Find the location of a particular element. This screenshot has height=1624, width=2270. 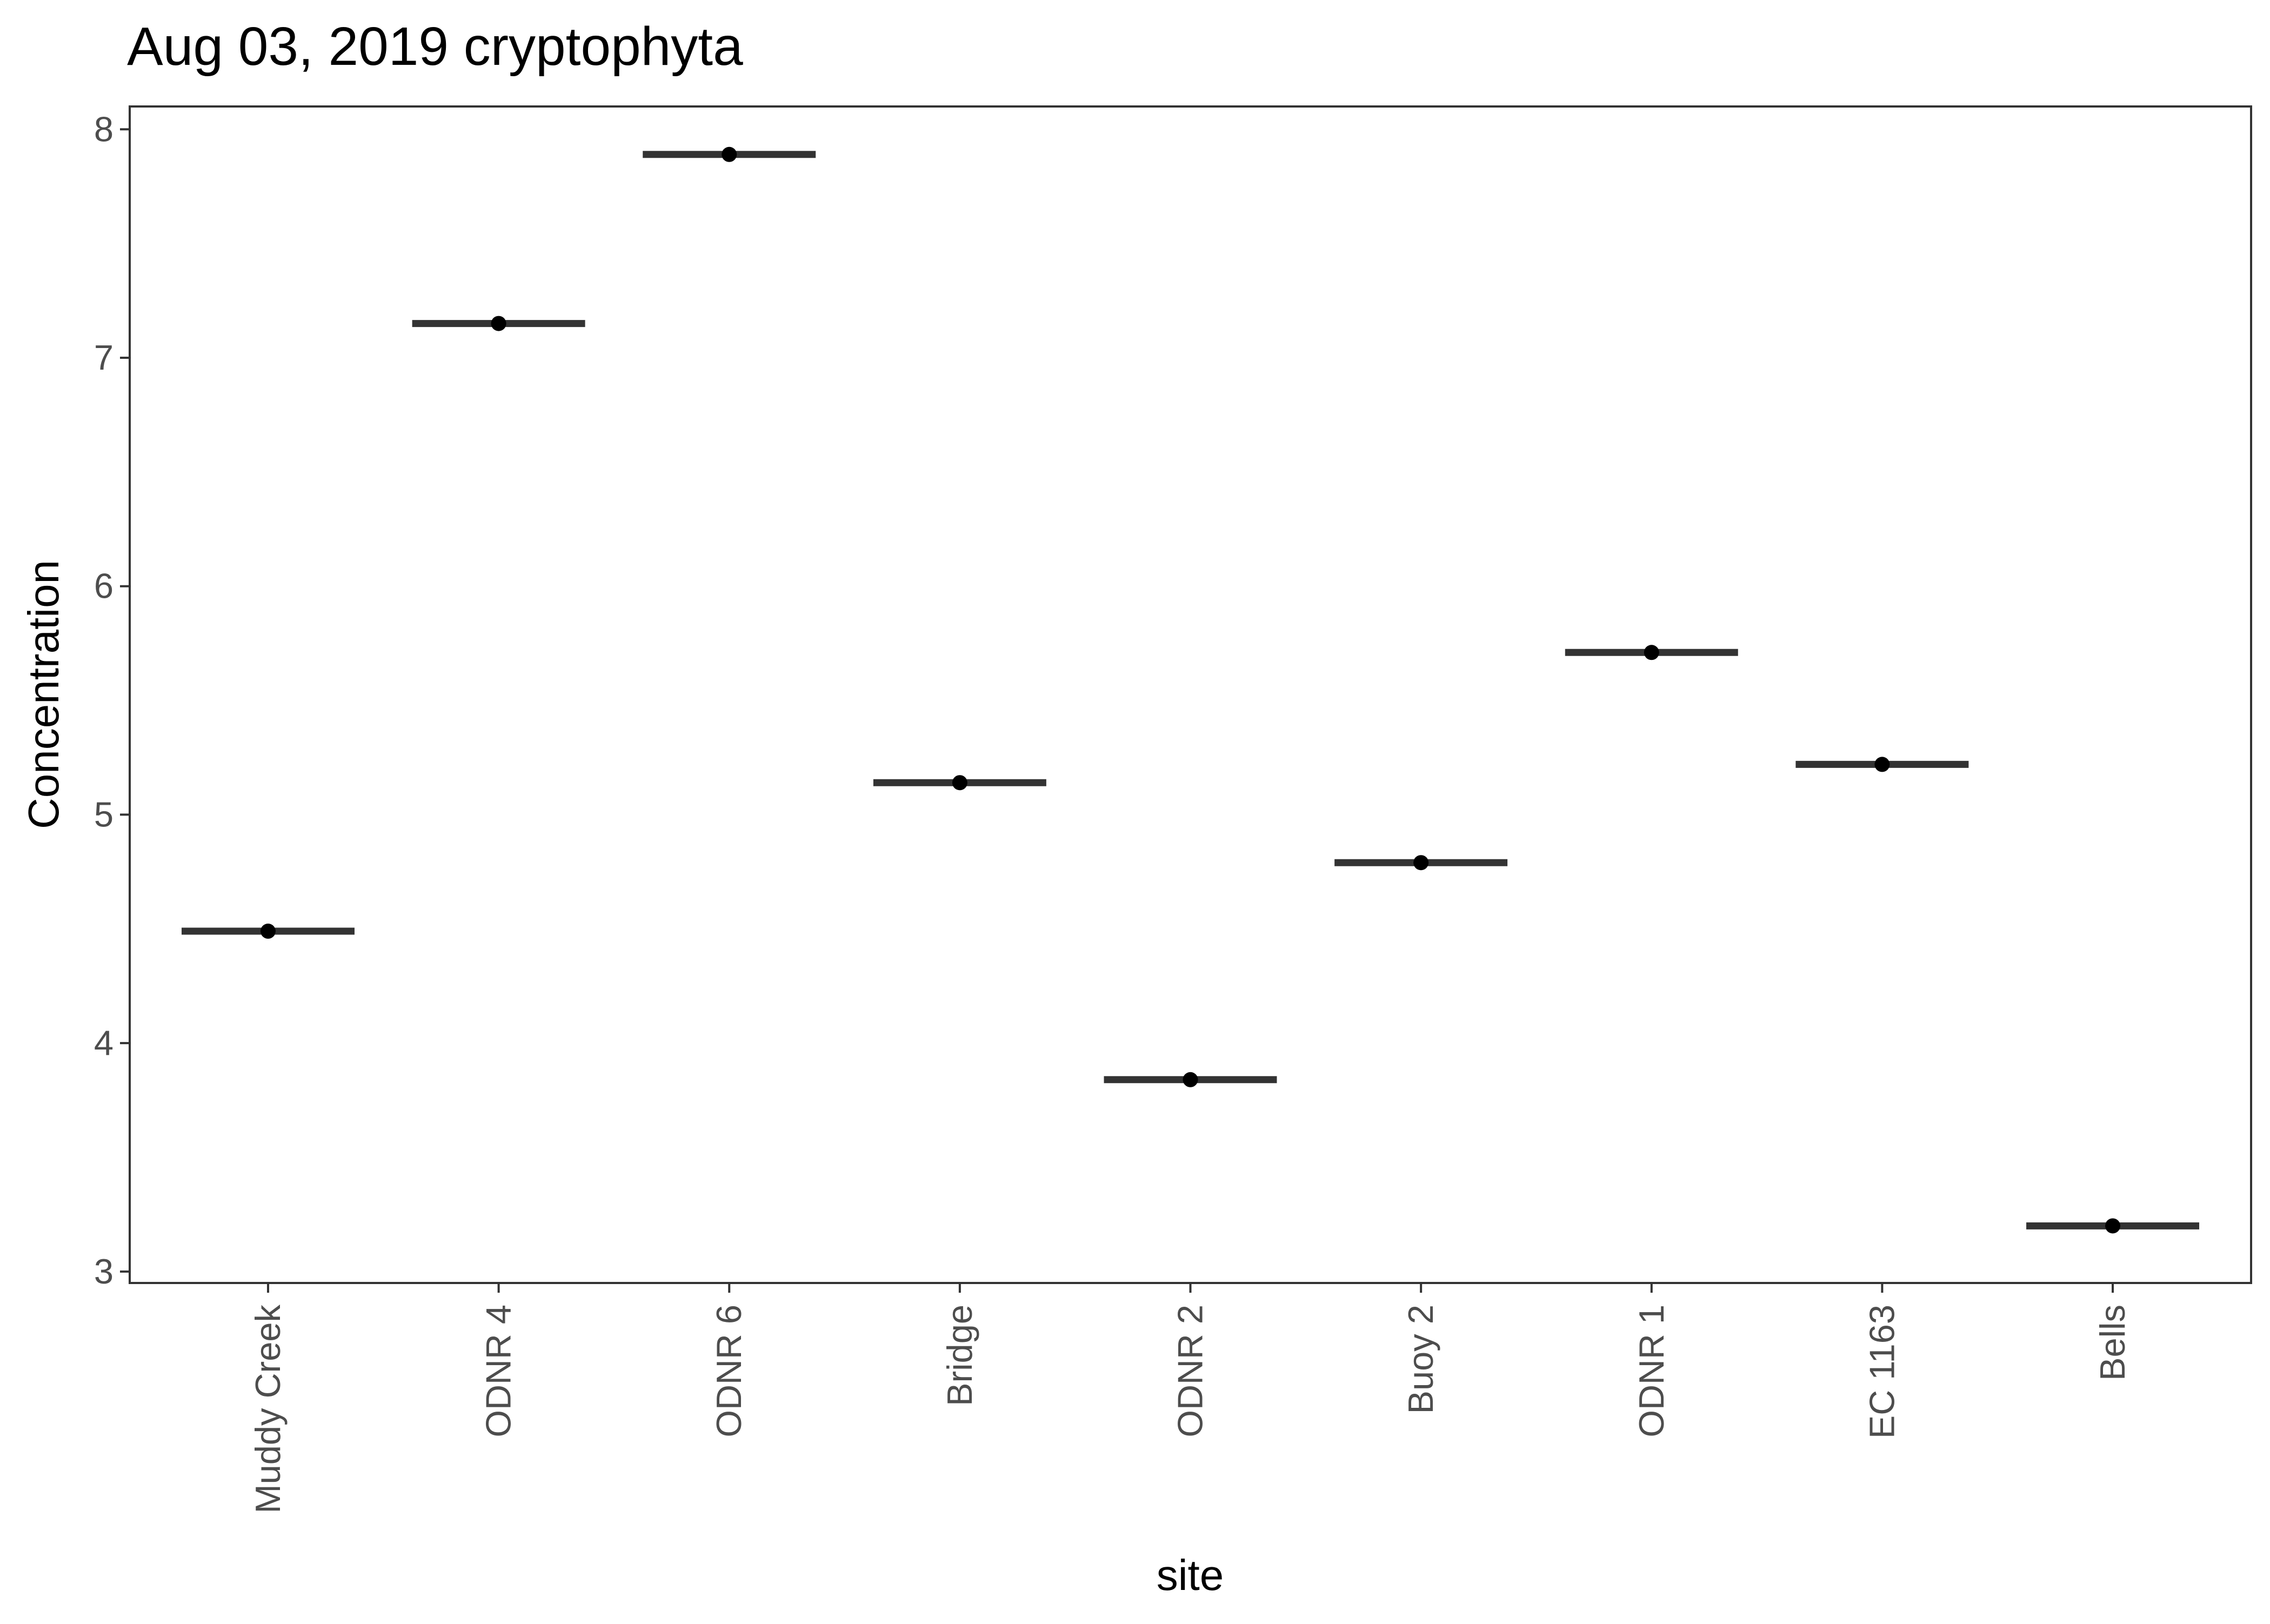

x-tick-label: EC 1163 is located at coordinates (1881, 1372).